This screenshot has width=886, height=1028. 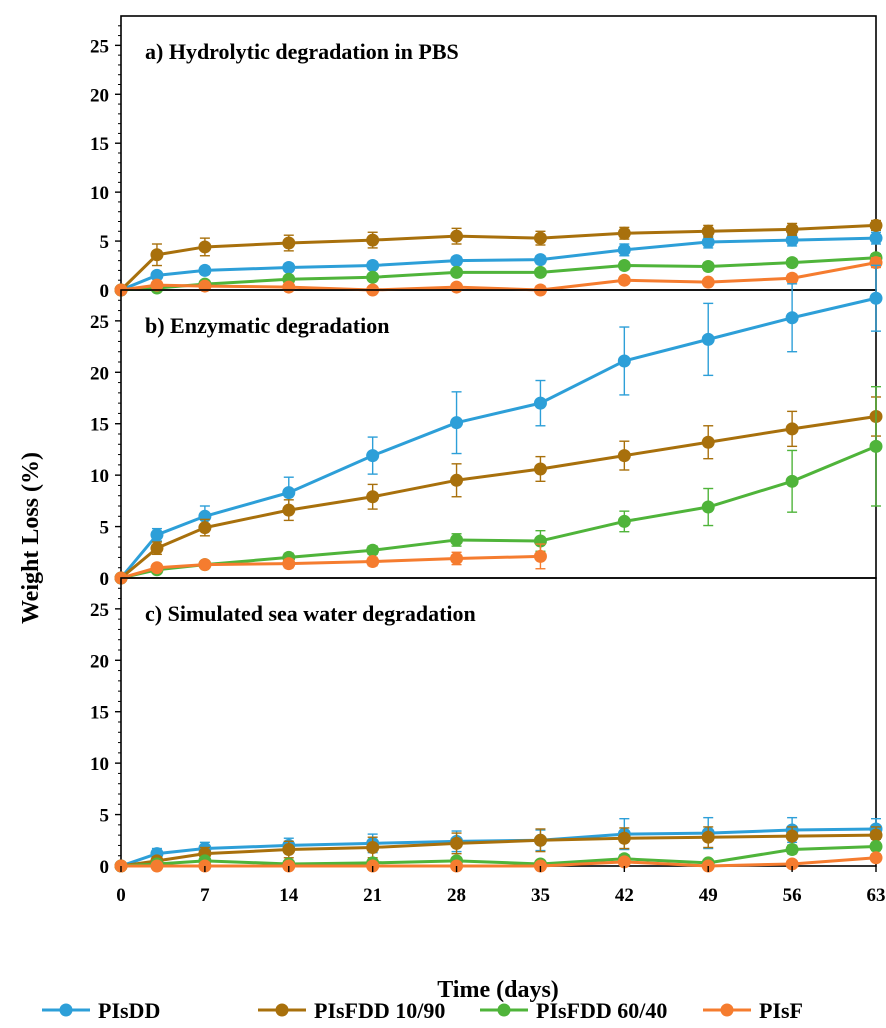 What do you see at coordinates (302, 51) in the screenshot?
I see `panel-title: a) Hydrolytic degradation in PBS` at bounding box center [302, 51].